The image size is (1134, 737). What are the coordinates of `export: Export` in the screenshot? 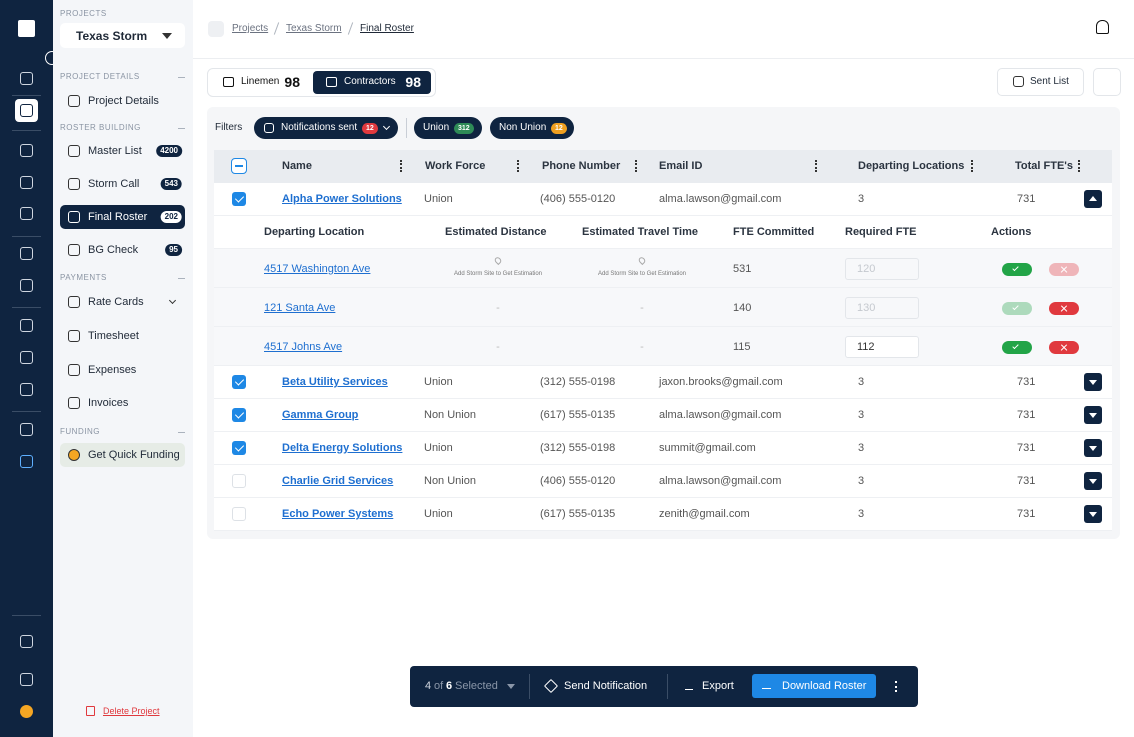 It's located at (718, 686).